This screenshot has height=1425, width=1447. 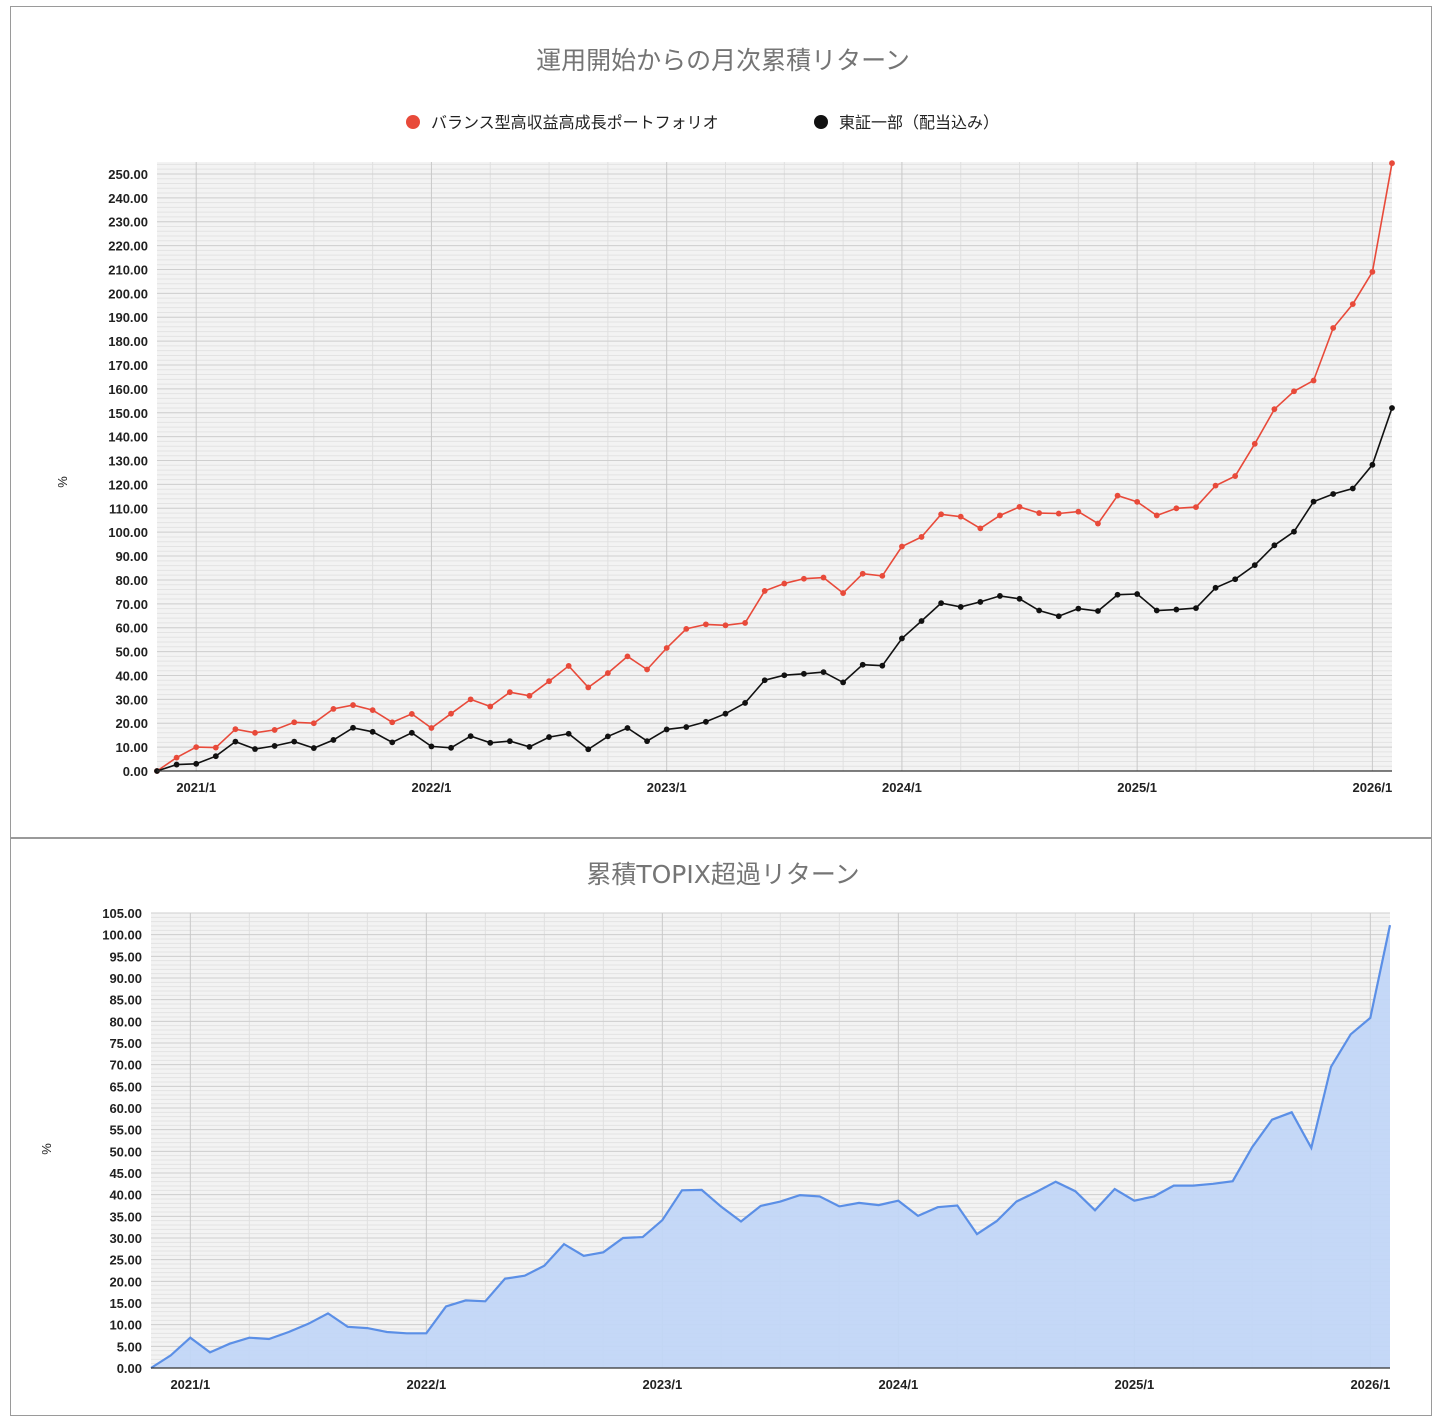 What do you see at coordinates (125, 1130) in the screenshot?
I see `y-tick-label: 55.00` at bounding box center [125, 1130].